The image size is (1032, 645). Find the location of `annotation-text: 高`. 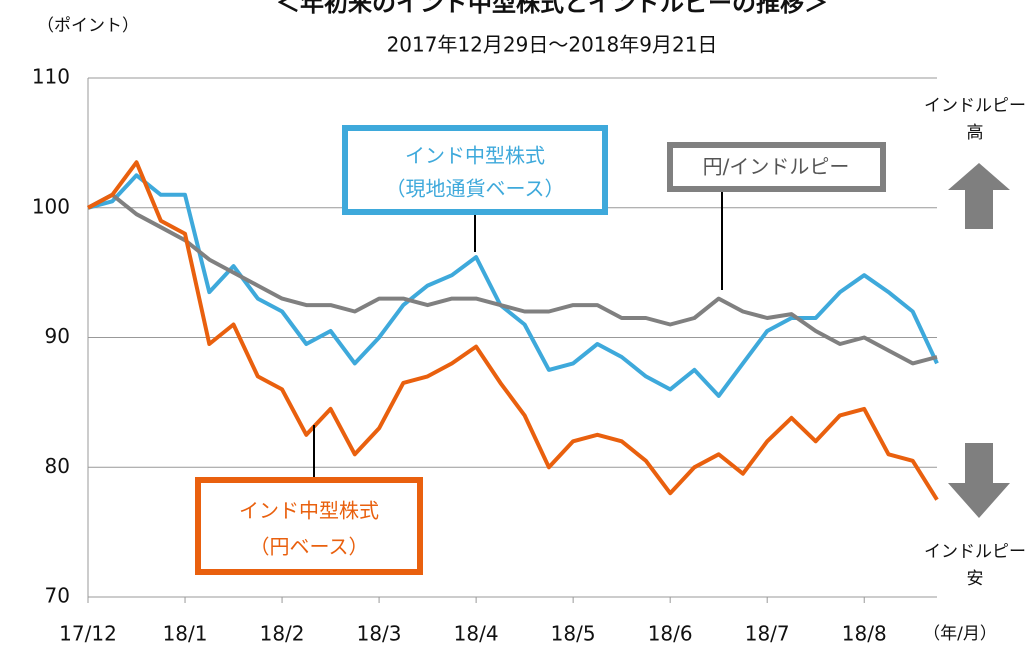

annotation-text: 高 is located at coordinates (975, 133).